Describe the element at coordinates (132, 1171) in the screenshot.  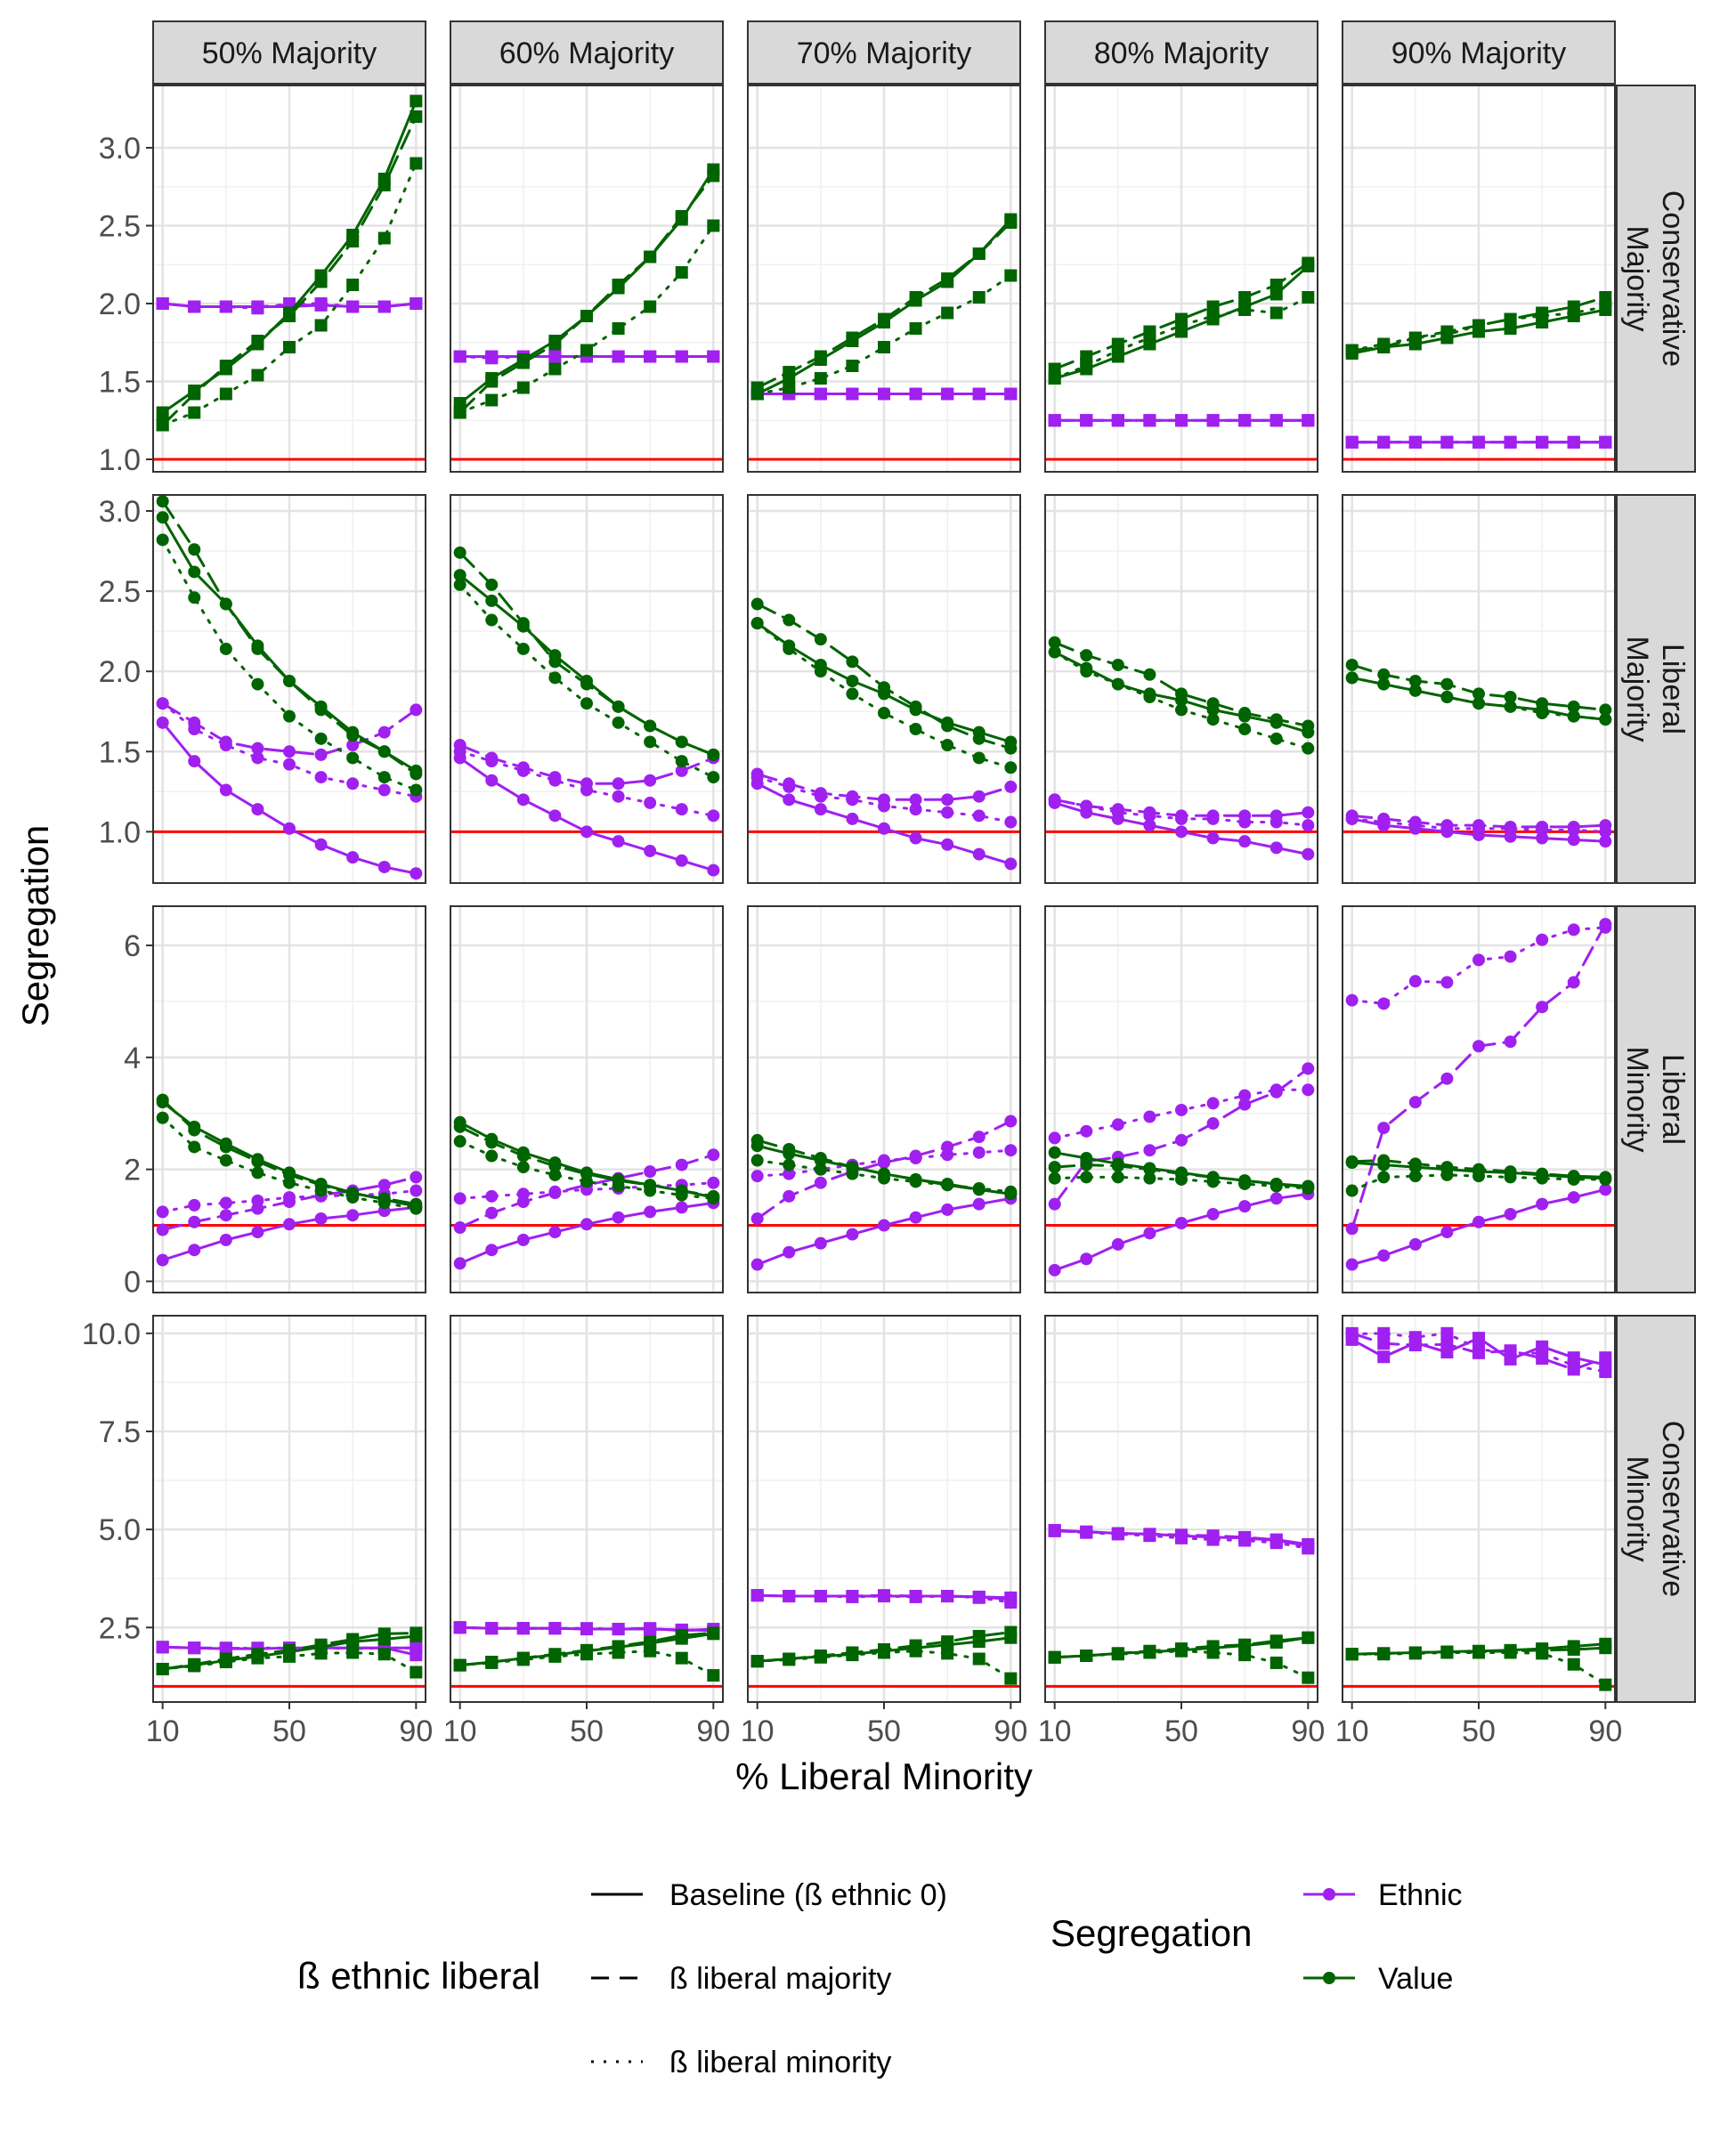
I see `y-tick-label: 2` at that location.